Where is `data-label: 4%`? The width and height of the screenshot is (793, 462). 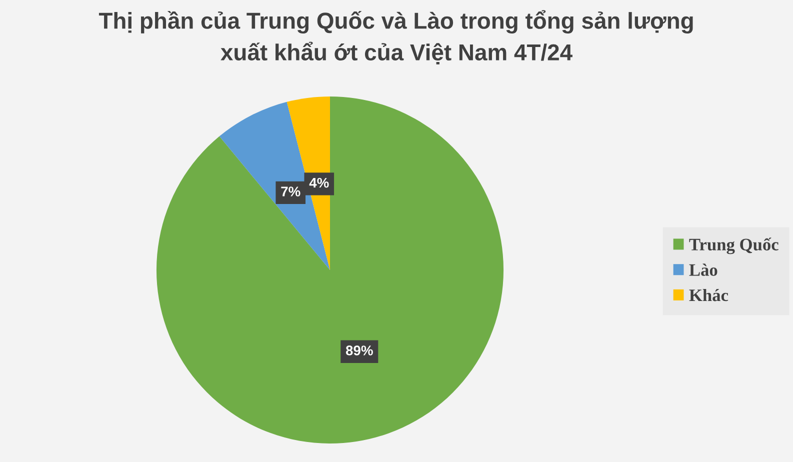 data-label: 4% is located at coordinates (319, 183).